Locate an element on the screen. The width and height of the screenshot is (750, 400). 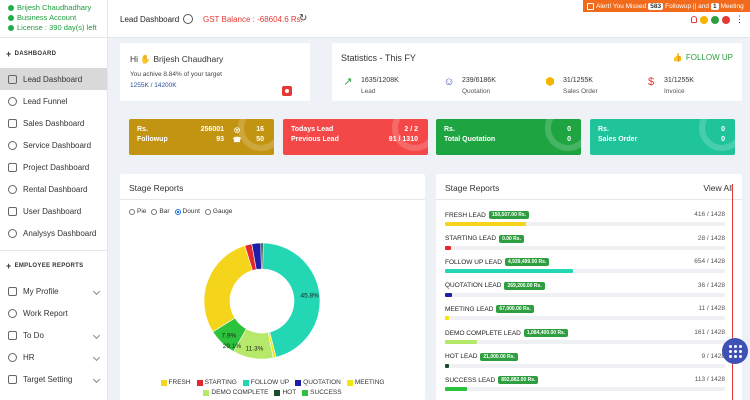
stage-row-meeting-lead: MEETING LEAD 67,000.00 Rs. 11 / 1428 is located at coordinates (585, 314).